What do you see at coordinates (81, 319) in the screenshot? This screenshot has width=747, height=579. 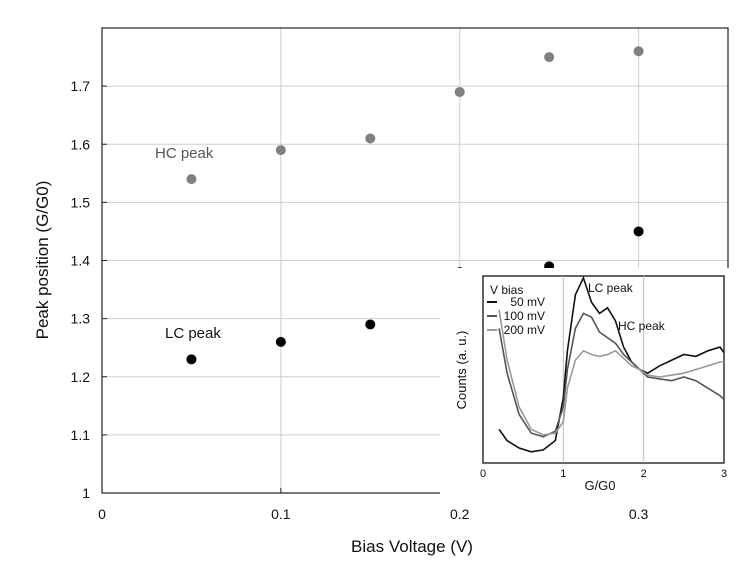 I see `y-tick-label: 1.3` at bounding box center [81, 319].